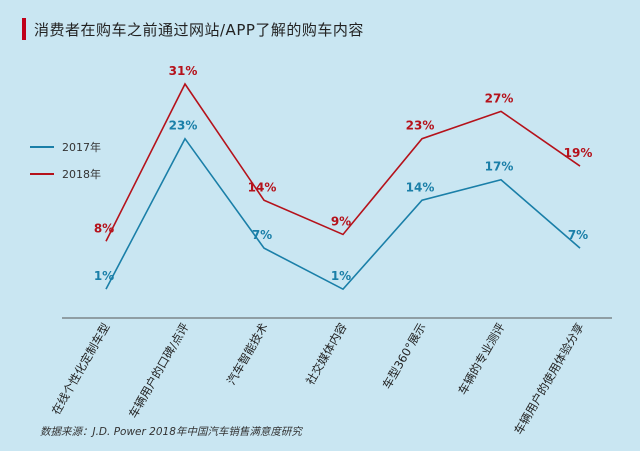 This screenshot has width=640, height=451. I want to click on legend-item-2018: 2018年, so click(65, 174).